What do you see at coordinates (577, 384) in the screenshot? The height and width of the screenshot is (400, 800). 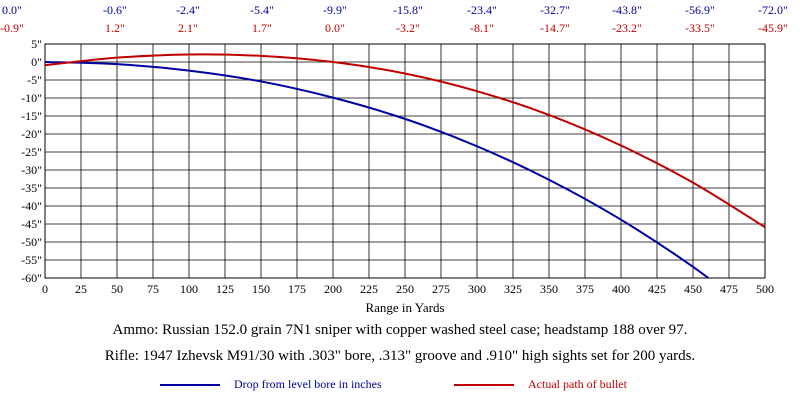 I see `legend-label-path: Actual path of bullet` at bounding box center [577, 384].